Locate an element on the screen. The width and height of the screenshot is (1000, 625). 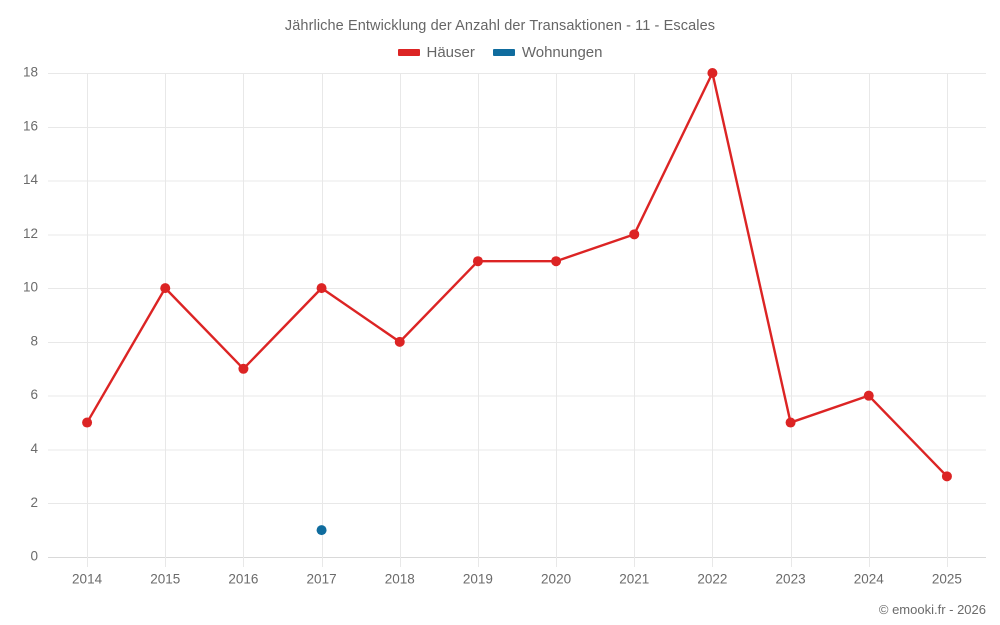
data-point: Häuser 2017: 10 is located at coordinates (321, 288).